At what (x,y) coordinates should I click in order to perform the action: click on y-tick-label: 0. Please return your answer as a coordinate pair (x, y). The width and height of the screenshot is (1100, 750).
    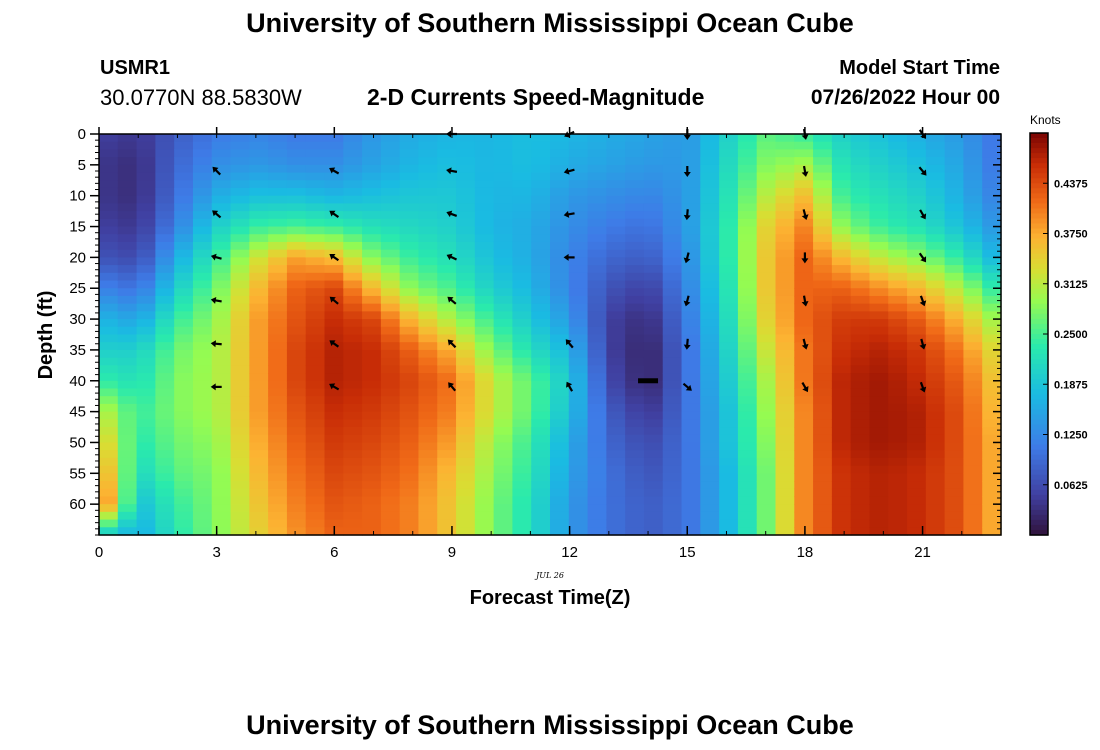
    Looking at the image, I should click on (82, 134).